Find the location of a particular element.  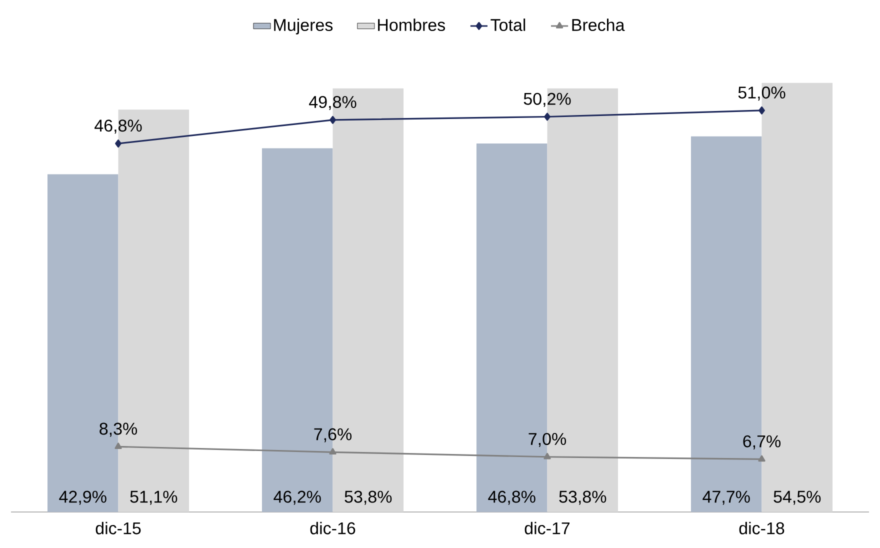

data-label: 6,7% is located at coordinates (762, 442).